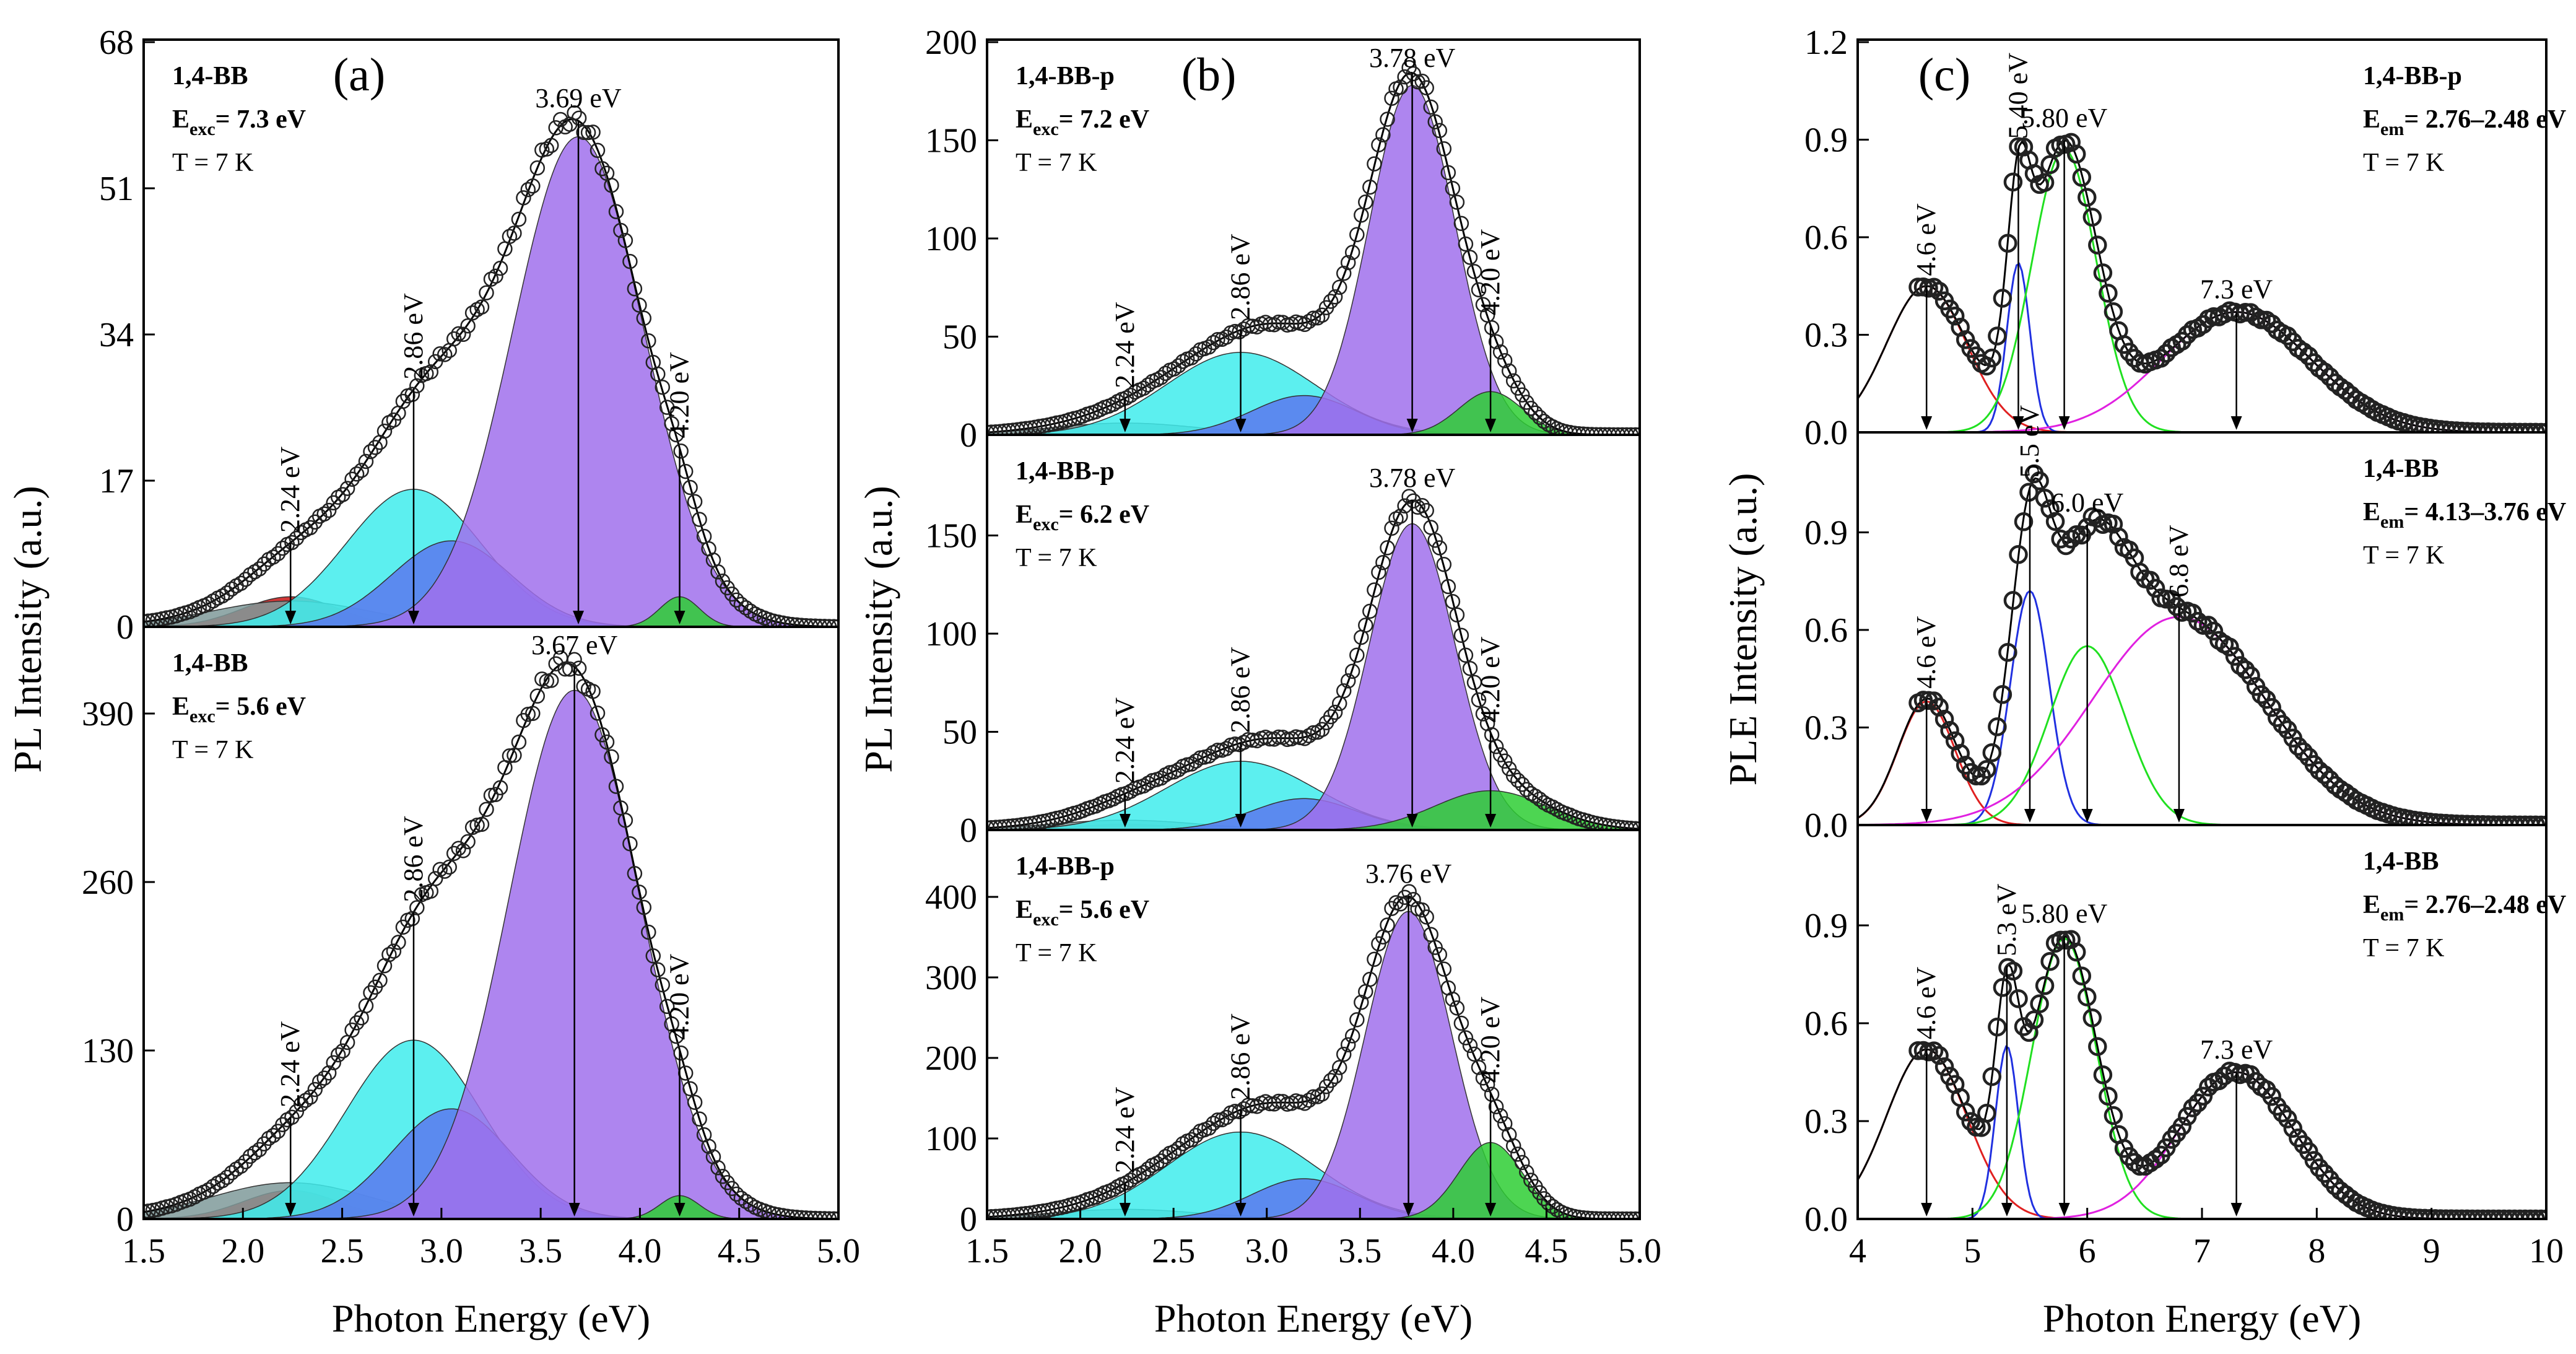 Image resolution: width=2576 pixels, height=1354 pixels. Describe the element at coordinates (1240, 690) in the screenshot. I see `peak-label: 2.86 eV` at that location.